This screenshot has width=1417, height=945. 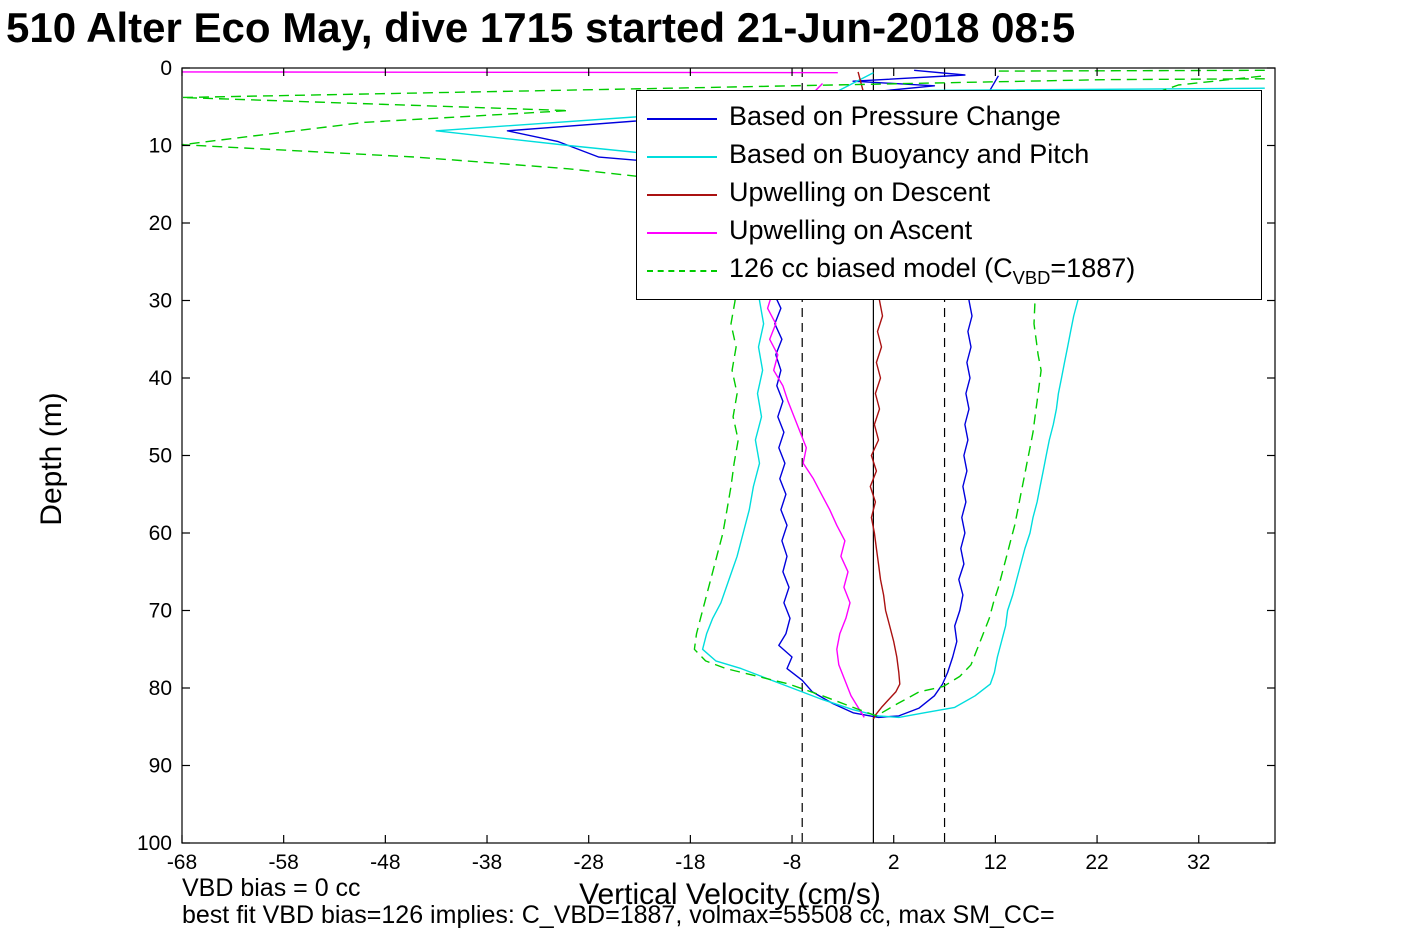 What do you see at coordinates (160, 223) in the screenshot?
I see `y-tick-label: 20` at bounding box center [160, 223].